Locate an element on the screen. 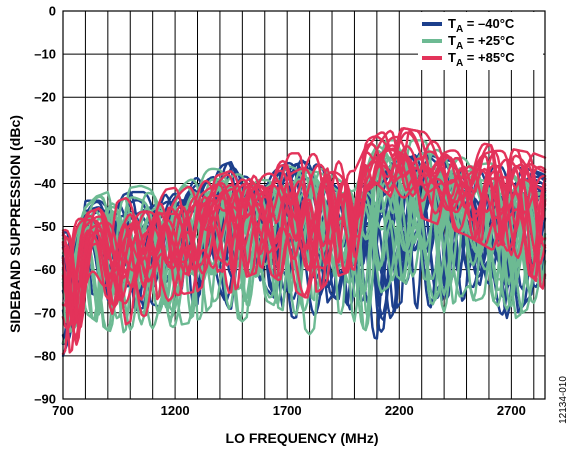 Image resolution: width=573 pixels, height=452 pixels. y-tick-label: –10 is located at coordinates (45, 54).